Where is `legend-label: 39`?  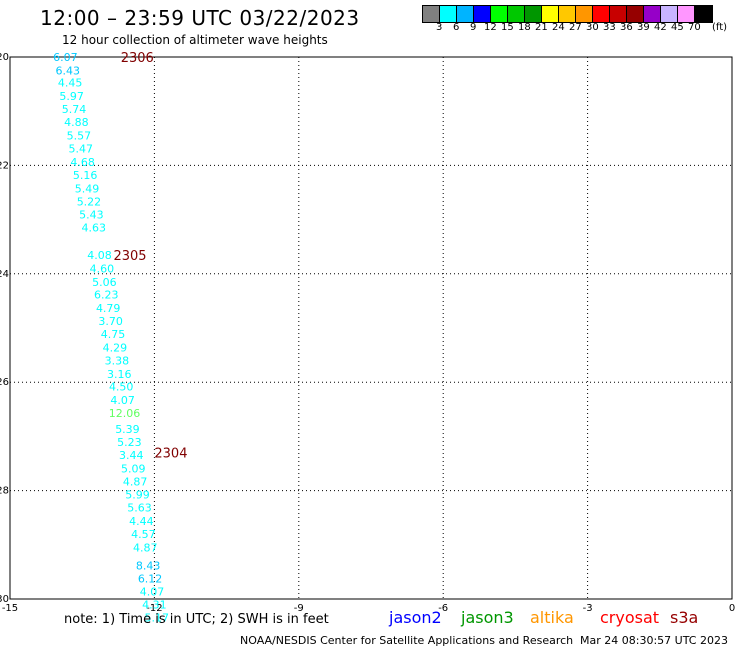 legend-label: 39 is located at coordinates (643, 27).